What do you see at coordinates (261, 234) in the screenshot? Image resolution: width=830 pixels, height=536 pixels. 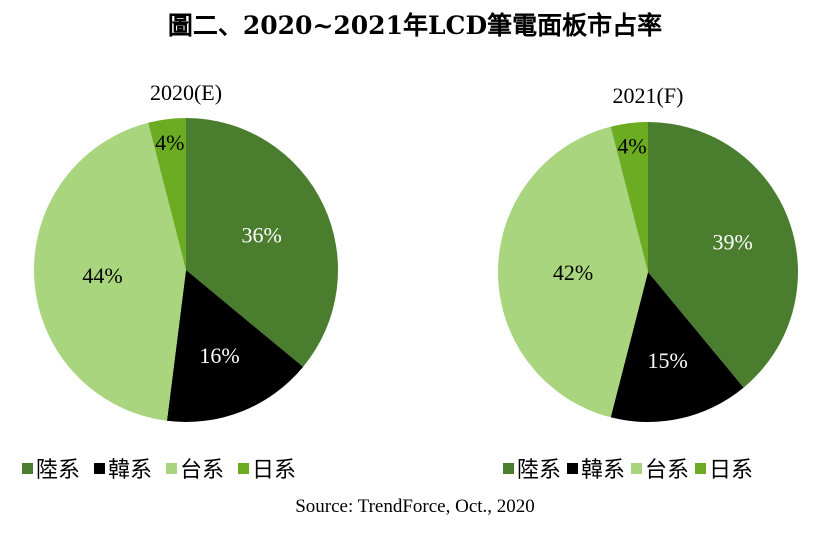 I see `slice-label: 36%` at bounding box center [261, 234].